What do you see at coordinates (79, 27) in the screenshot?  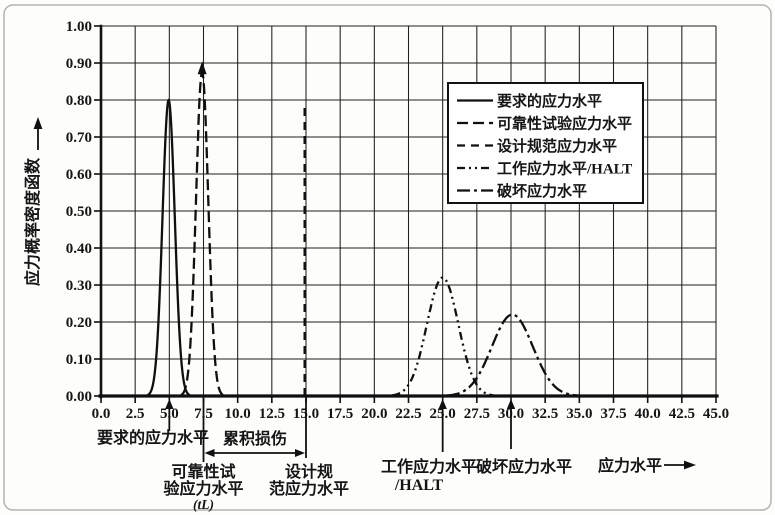 I see `y-tick-label: 1.00` at bounding box center [79, 27].